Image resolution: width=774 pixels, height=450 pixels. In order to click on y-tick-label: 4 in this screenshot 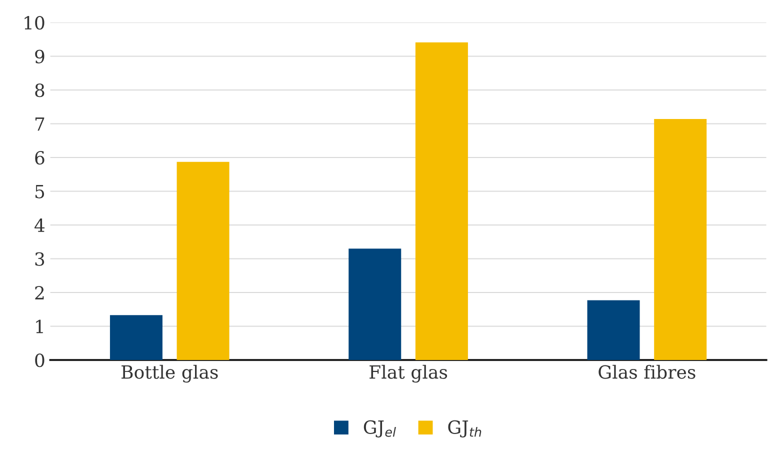, I will do `click(39, 225)`.